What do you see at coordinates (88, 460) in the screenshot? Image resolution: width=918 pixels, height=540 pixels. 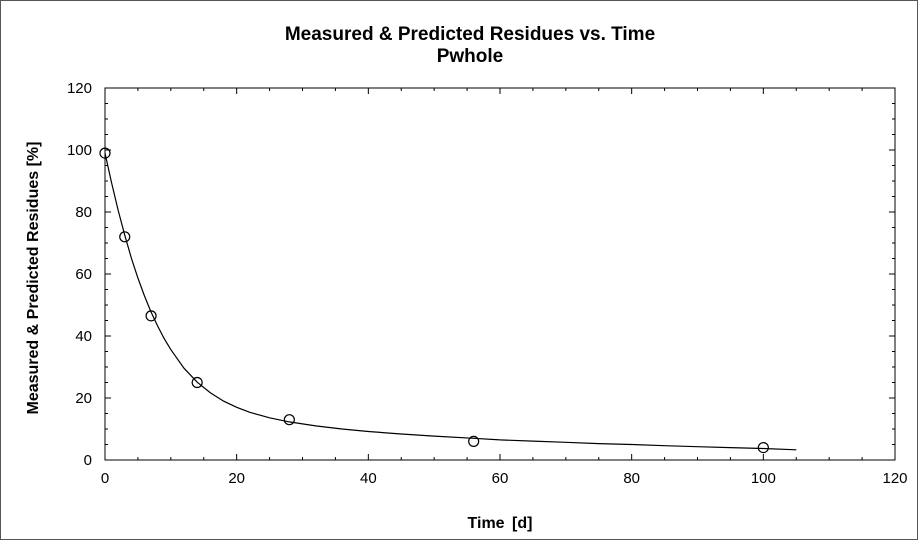 I see `y-tick-label: 0` at bounding box center [88, 460].